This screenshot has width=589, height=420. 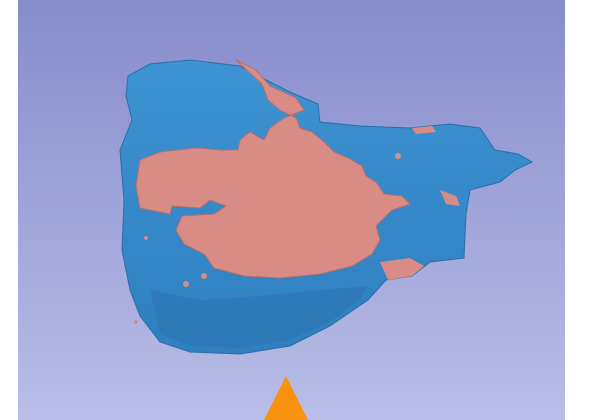 What do you see at coordinates (259, 317) in the screenshot?
I see `blue-shadow` at bounding box center [259, 317].